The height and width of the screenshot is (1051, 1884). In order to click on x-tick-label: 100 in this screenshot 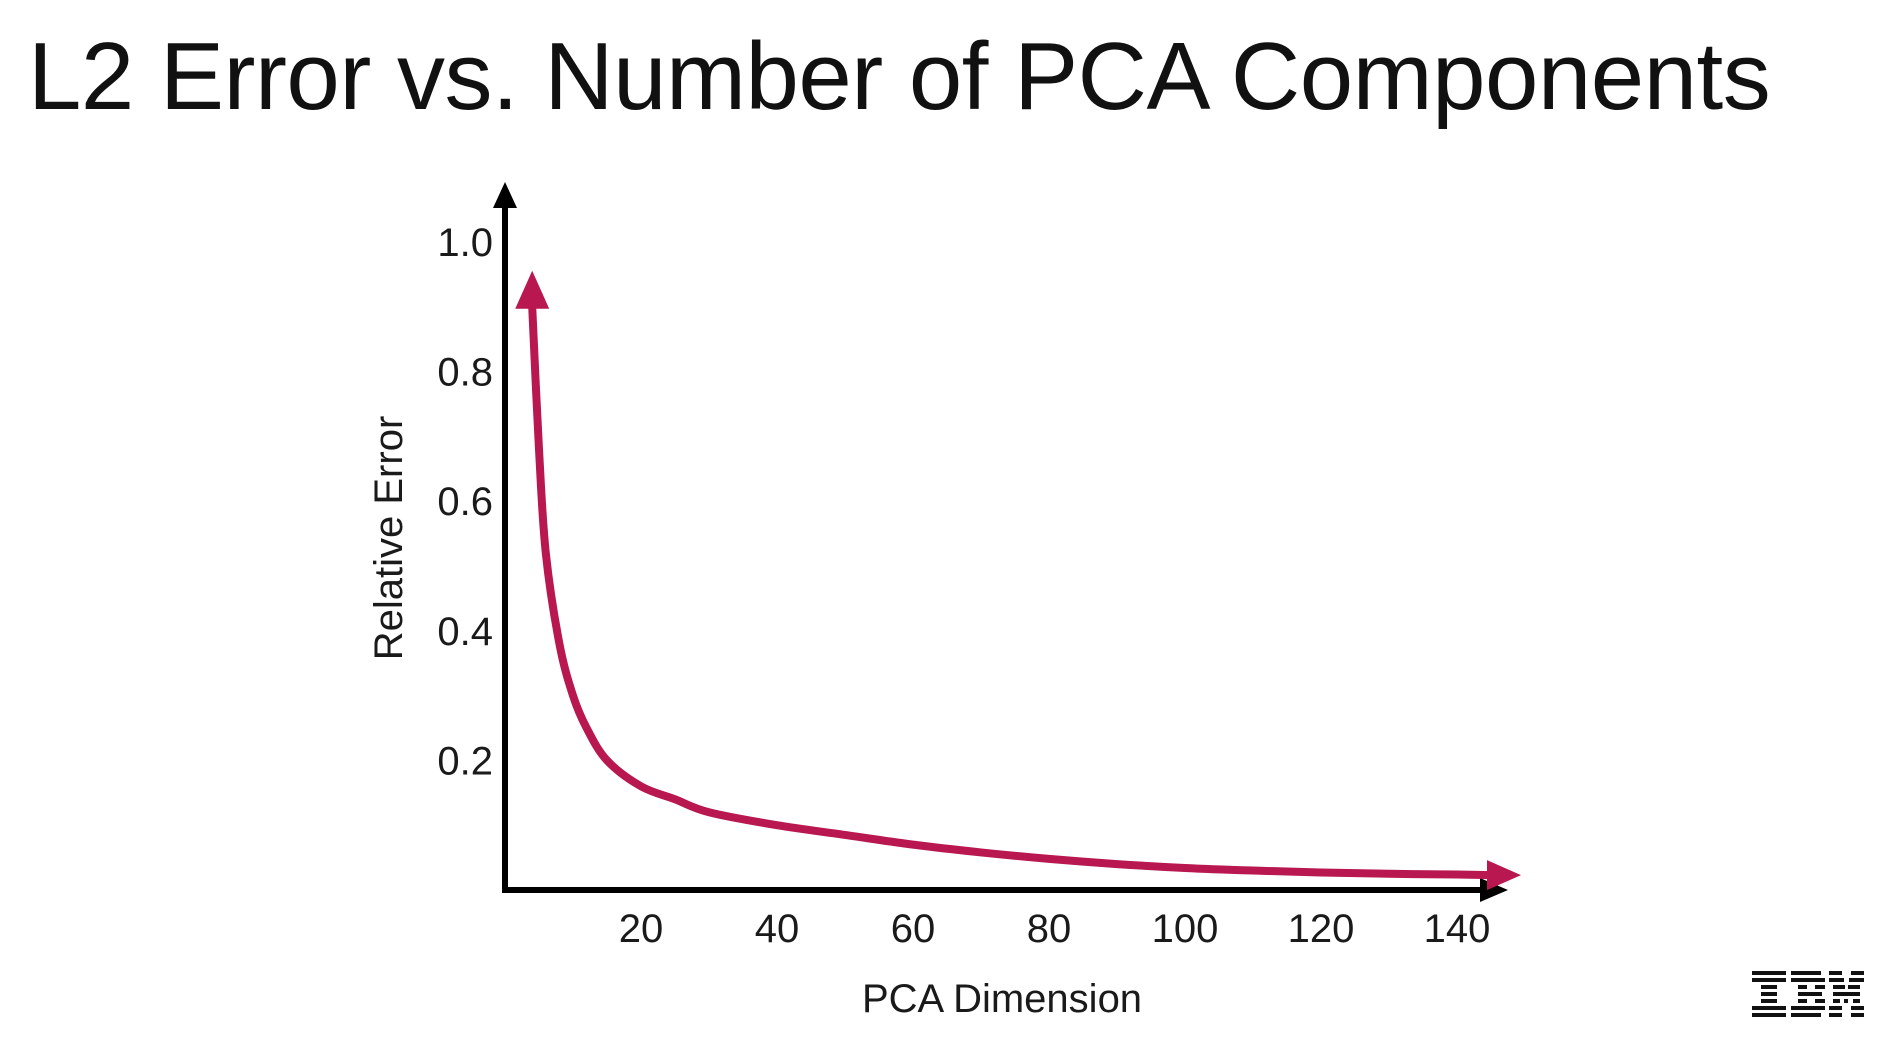, I will do `click(1185, 929)`.